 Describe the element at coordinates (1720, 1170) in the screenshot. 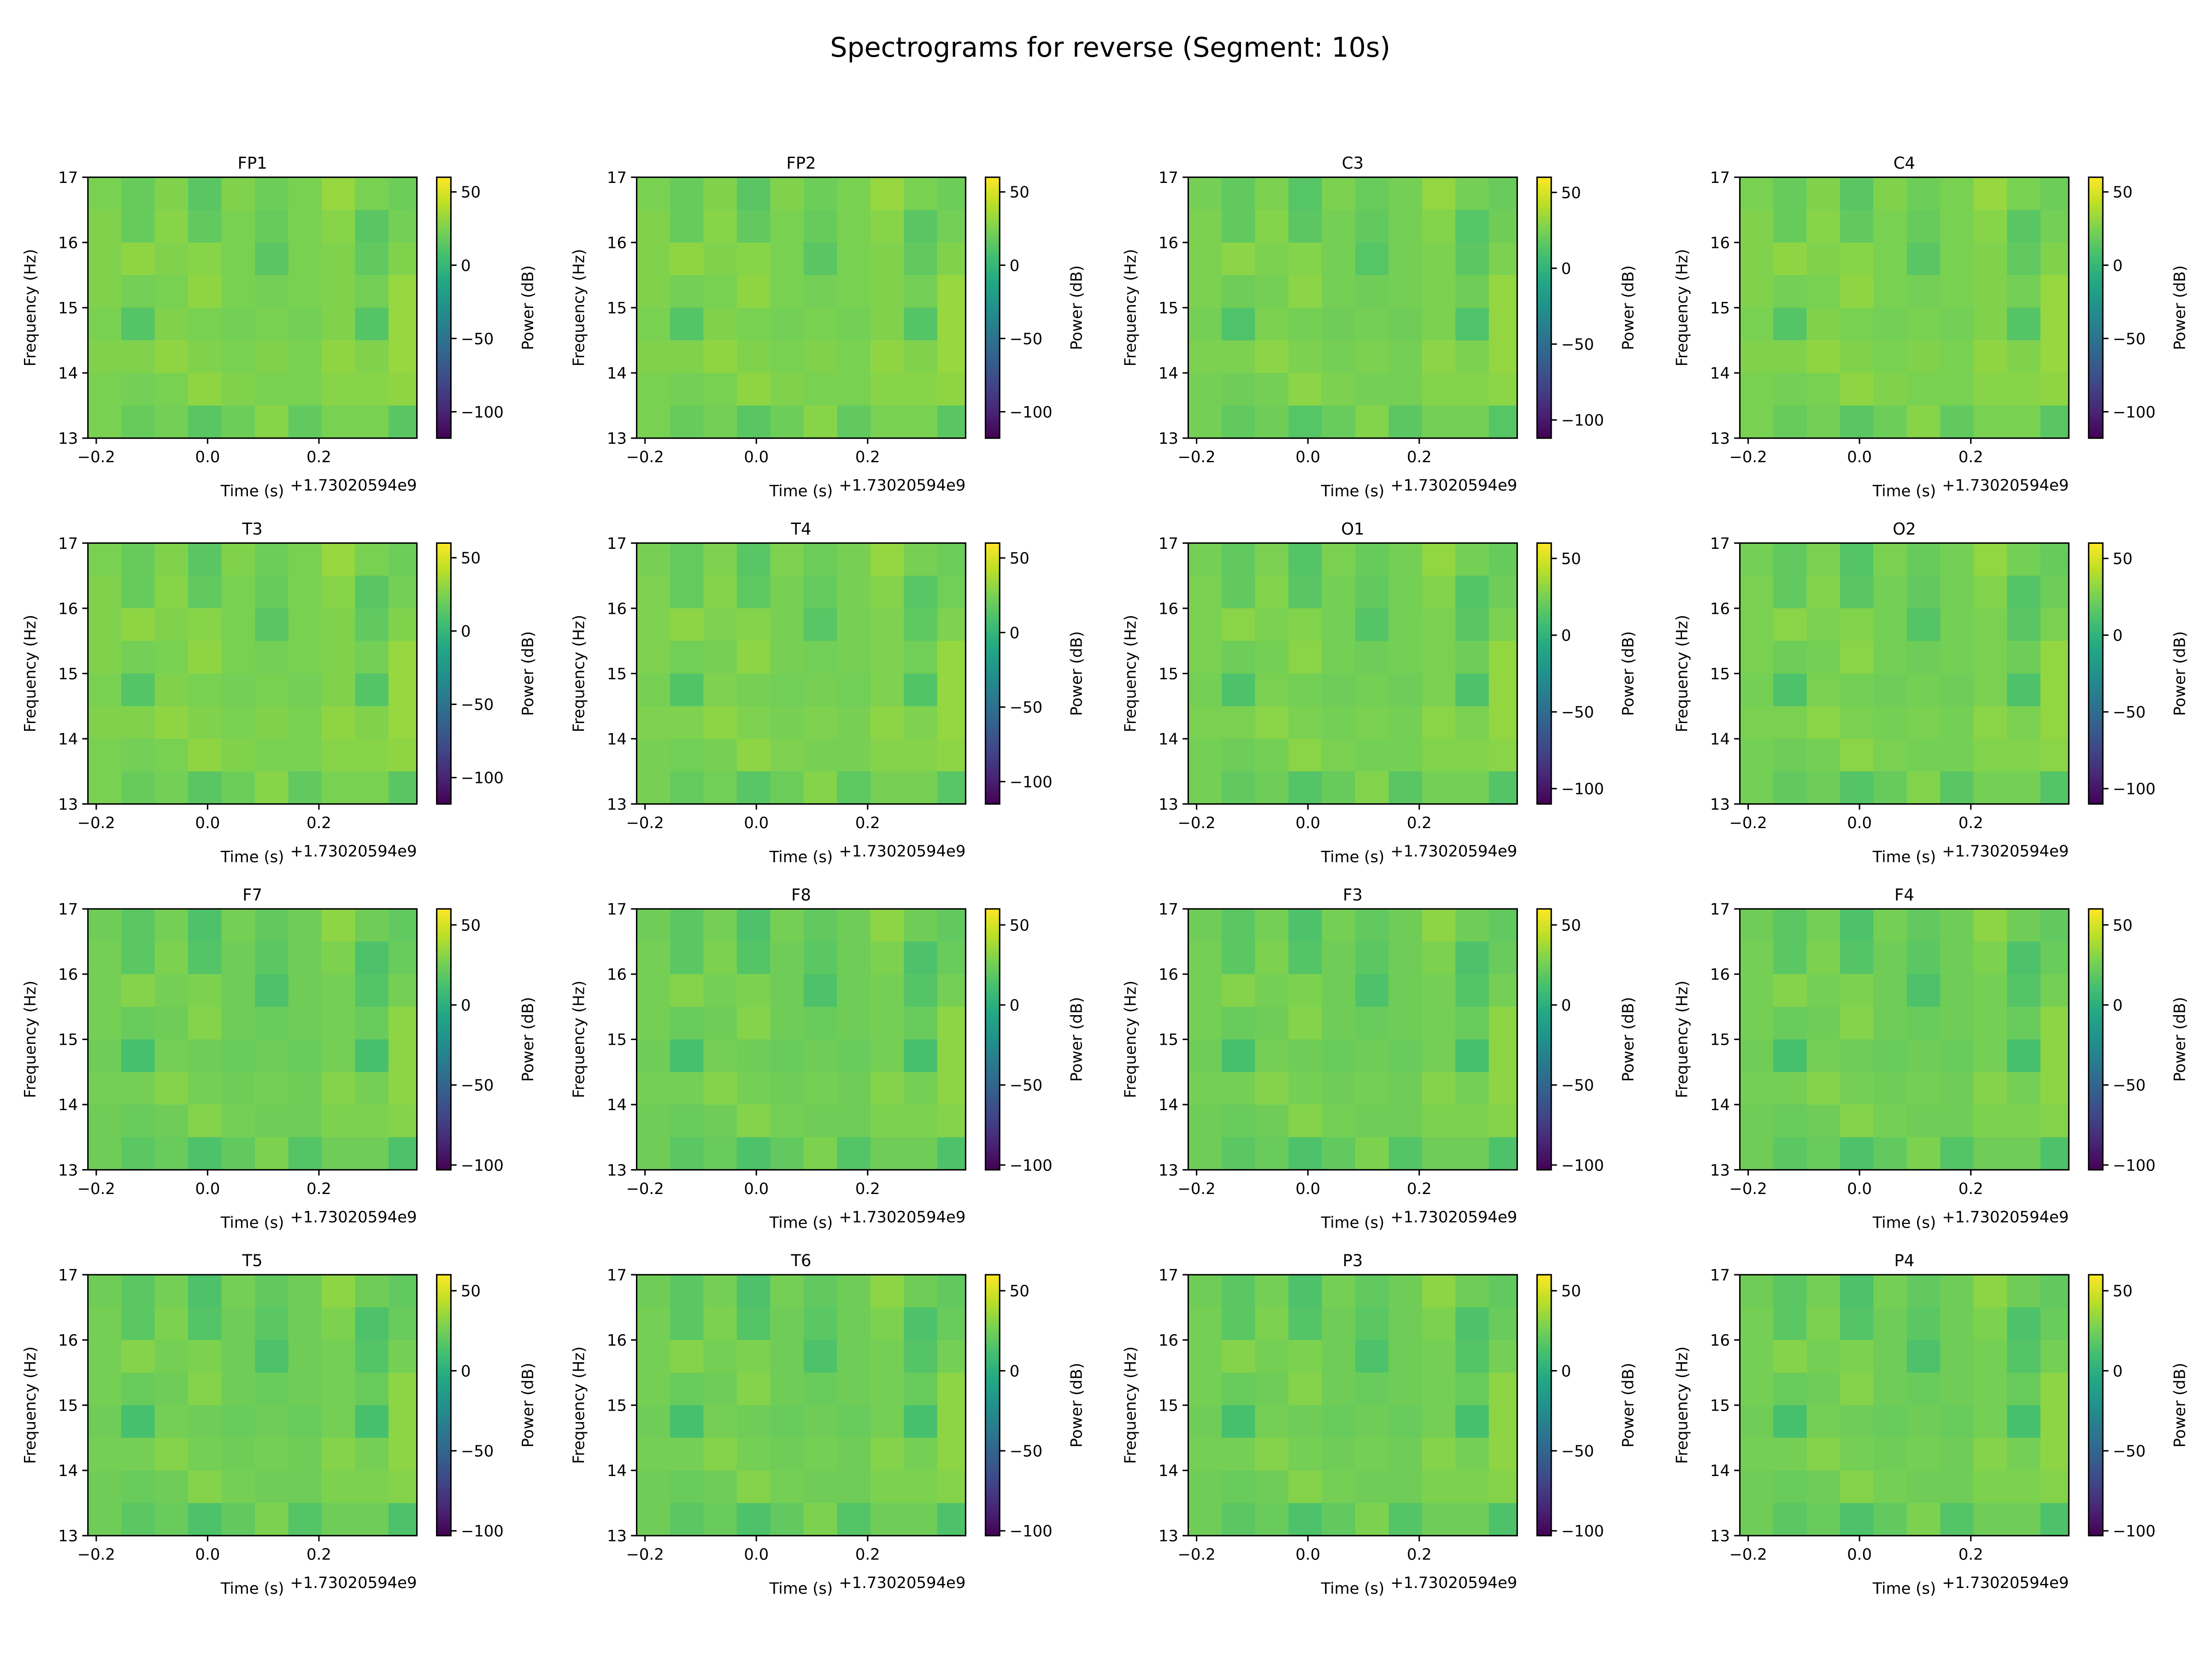

I see `y-tick-label: 13` at that location.